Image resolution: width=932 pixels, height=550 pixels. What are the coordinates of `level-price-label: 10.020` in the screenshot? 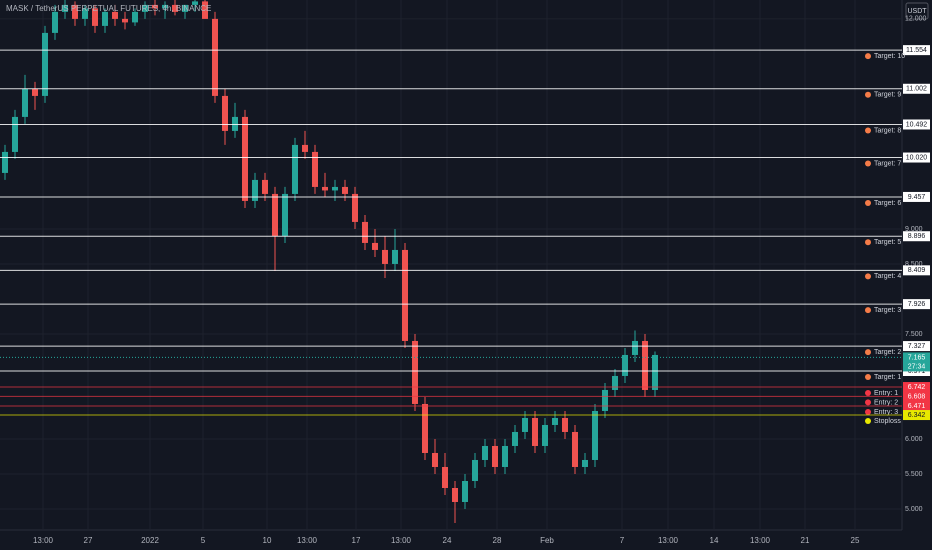 It's located at (917, 157).